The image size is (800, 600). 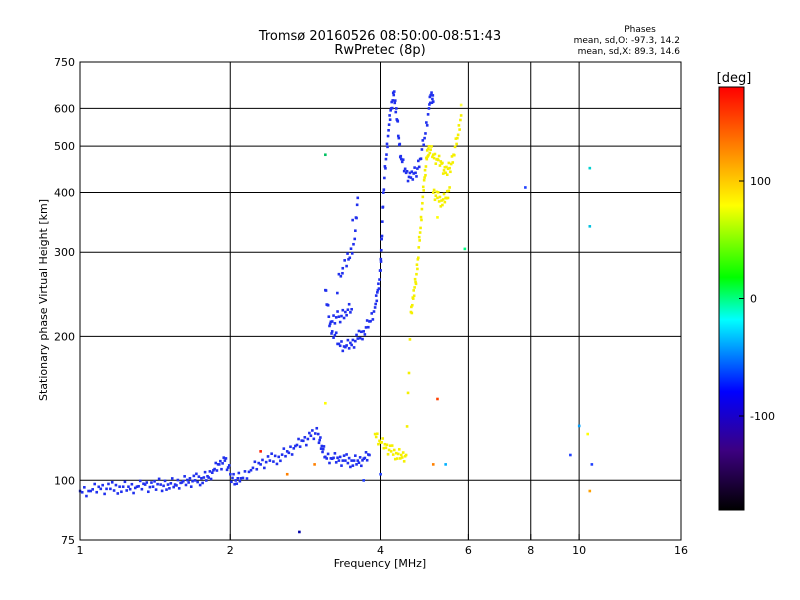 What do you see at coordinates (640, 30) in the screenshot?
I see `stats-heading: Phases` at bounding box center [640, 30].